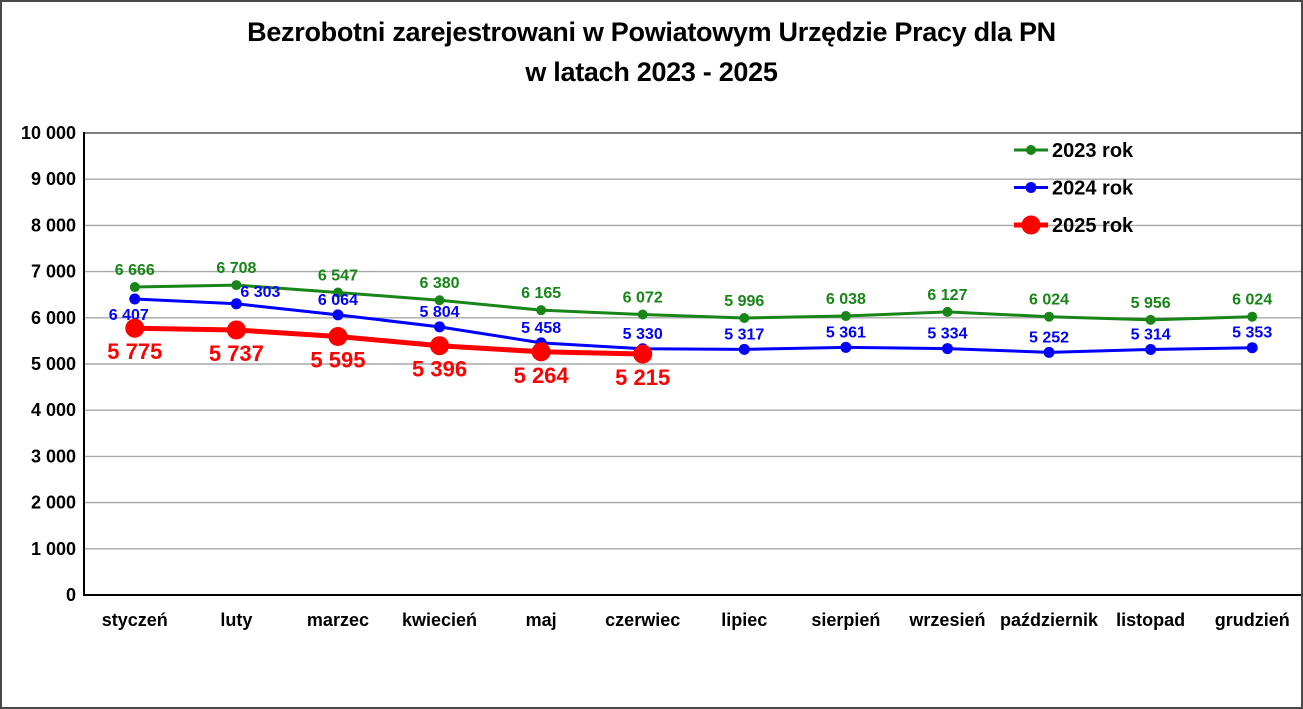 This screenshot has width=1303, height=709. What do you see at coordinates (1150, 620) in the screenshot?
I see `x-category-label: listopad` at bounding box center [1150, 620].